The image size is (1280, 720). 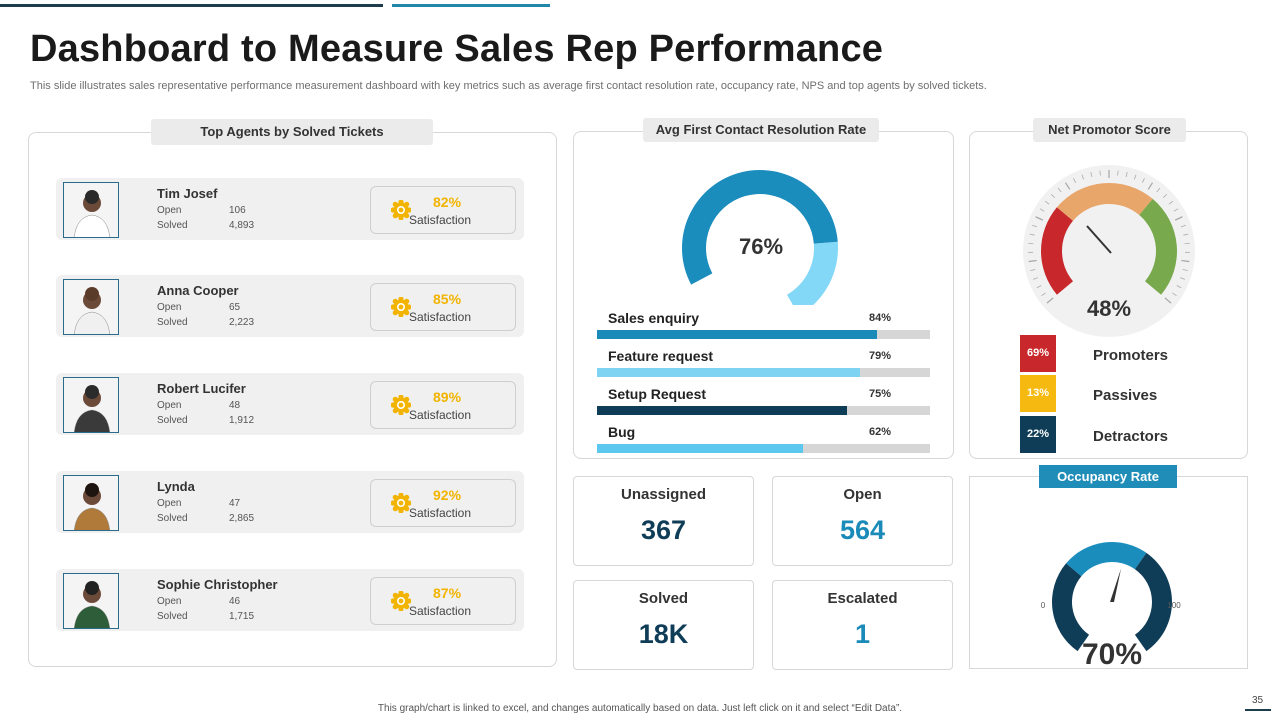 What do you see at coordinates (1174, 605) in the screenshot?
I see `occupancy-gauge-max: 100` at bounding box center [1174, 605].